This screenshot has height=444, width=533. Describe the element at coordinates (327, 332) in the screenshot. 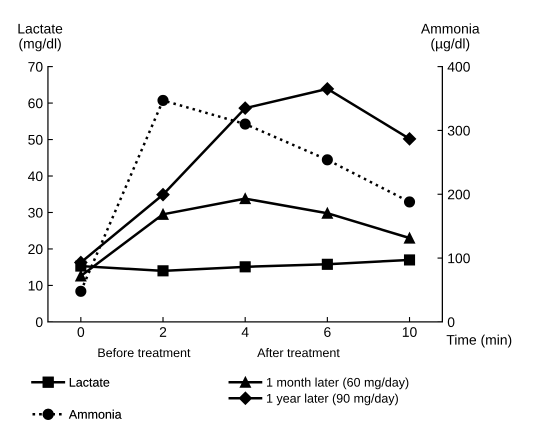

I see `x-tick-label: 6` at that location.